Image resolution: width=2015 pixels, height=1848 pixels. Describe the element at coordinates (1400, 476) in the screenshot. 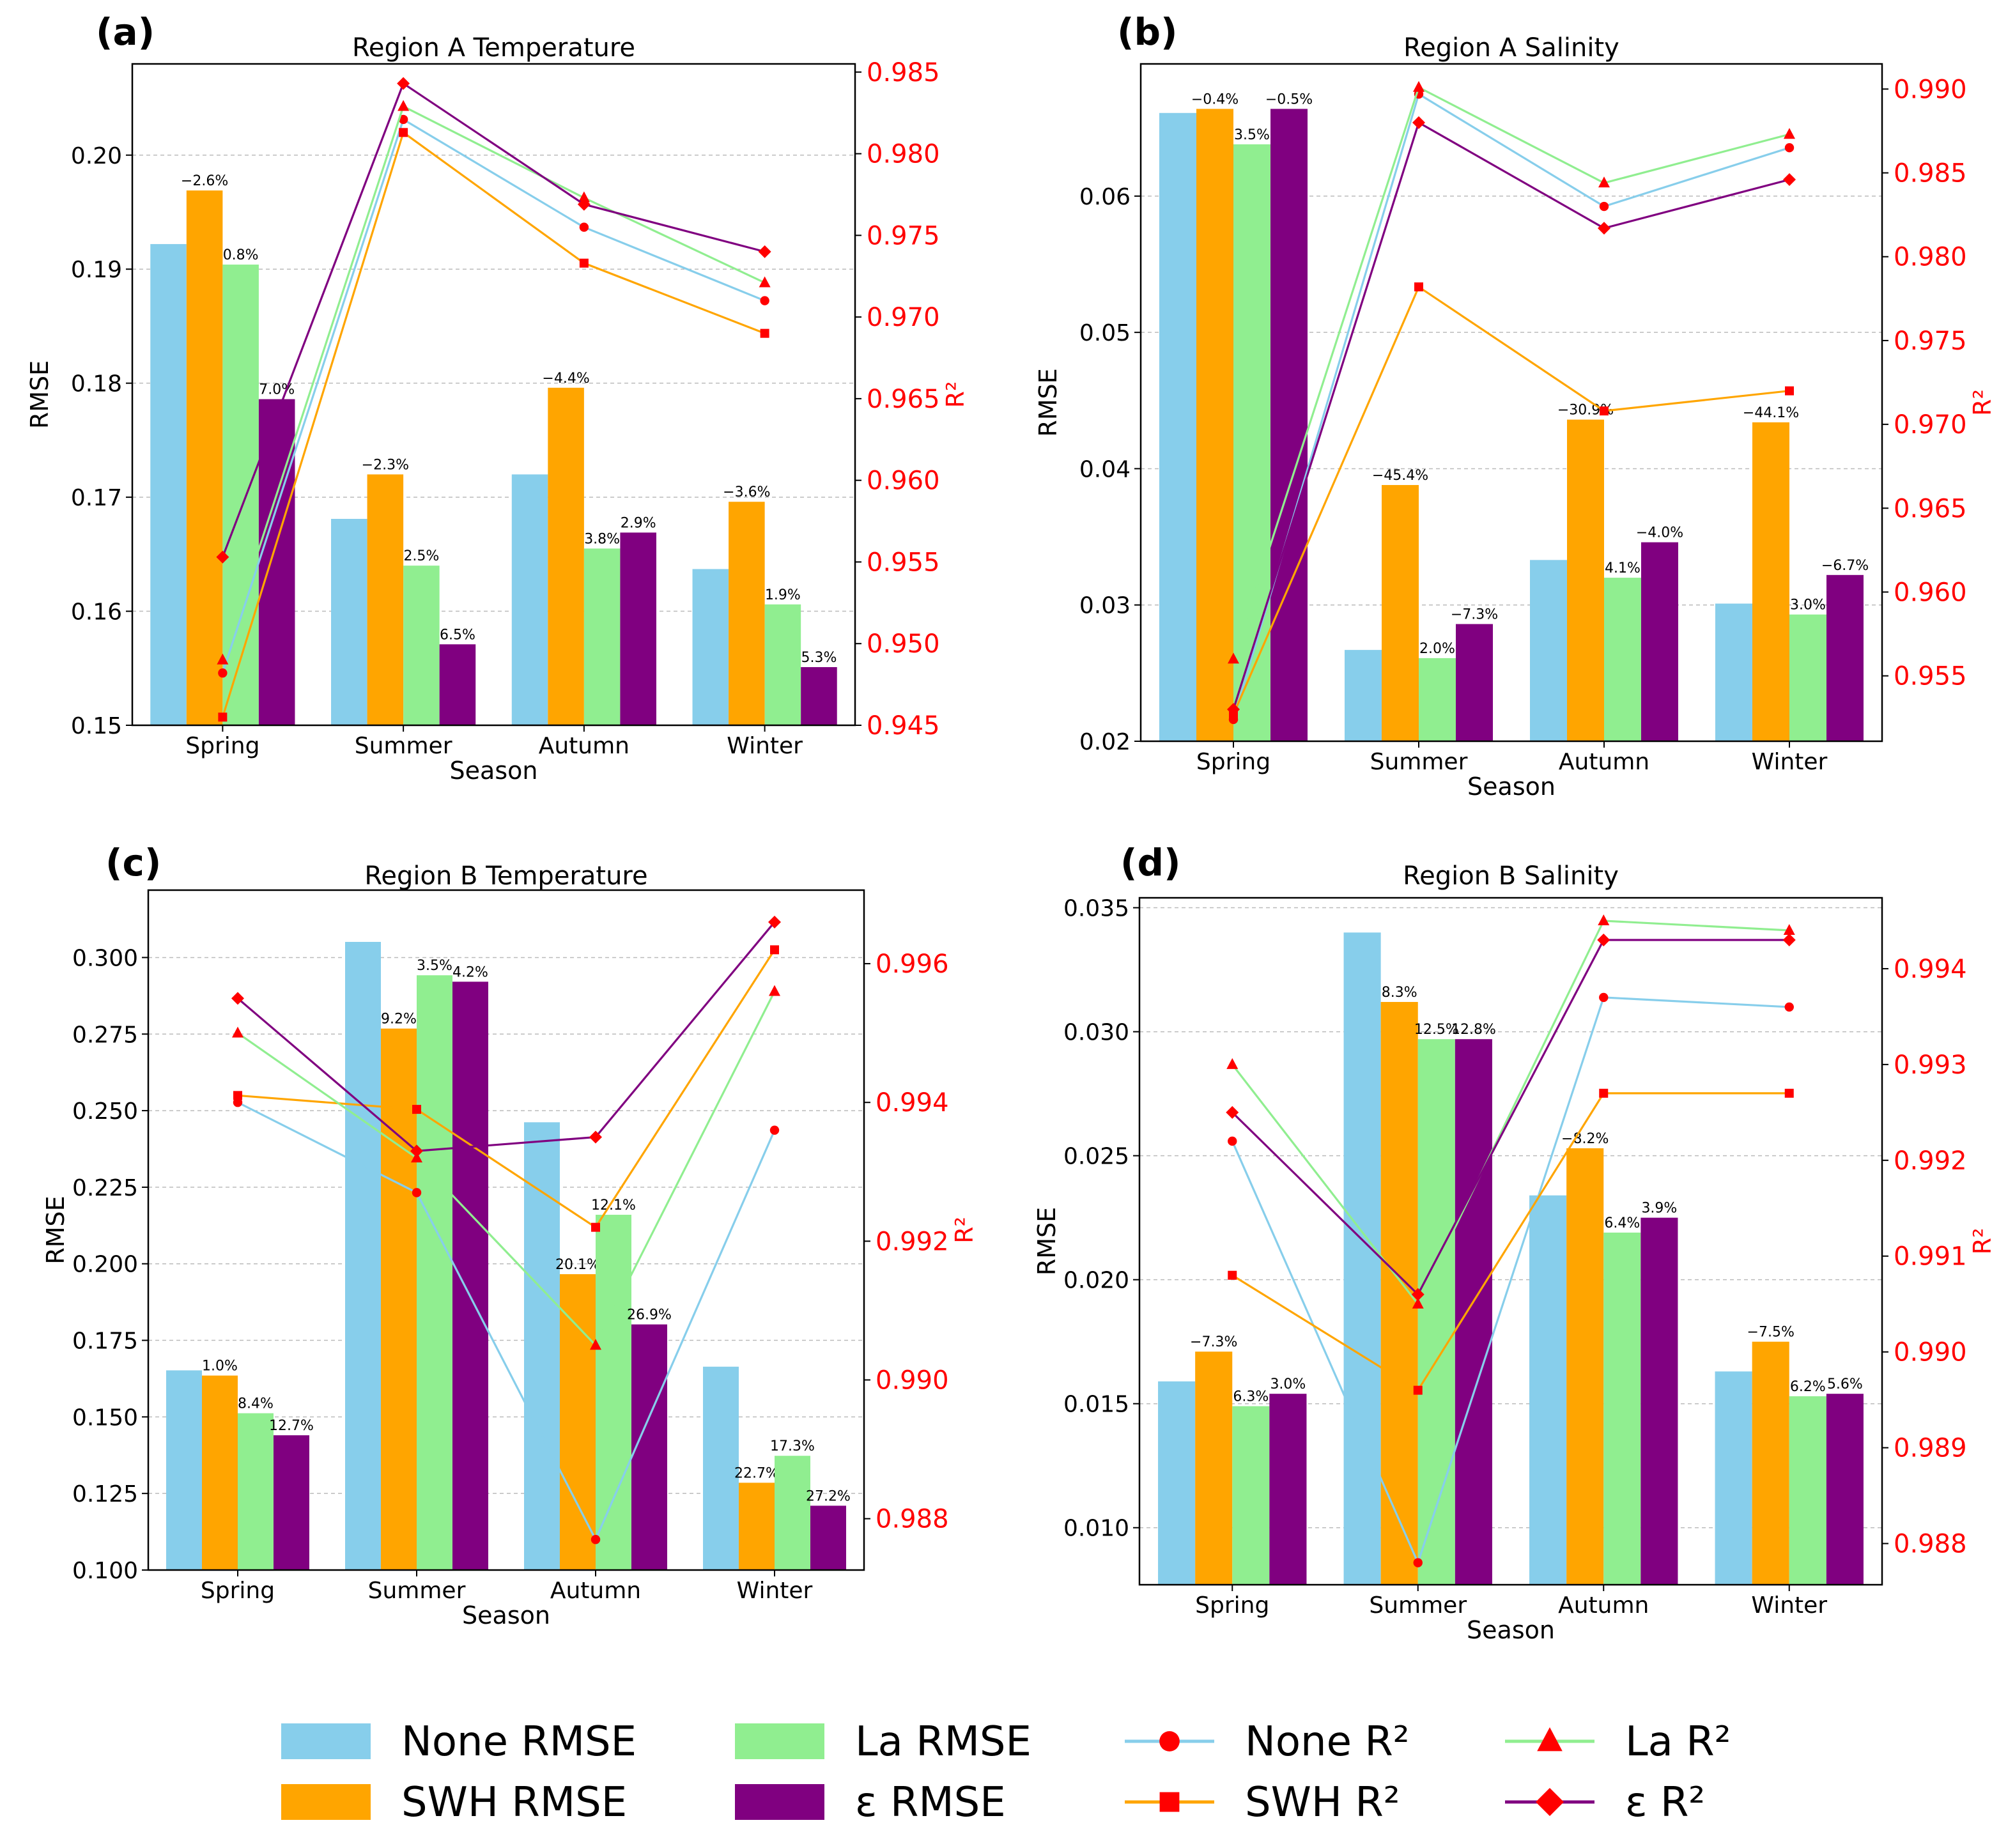

I see `bar-label: −45.4%` at that location.